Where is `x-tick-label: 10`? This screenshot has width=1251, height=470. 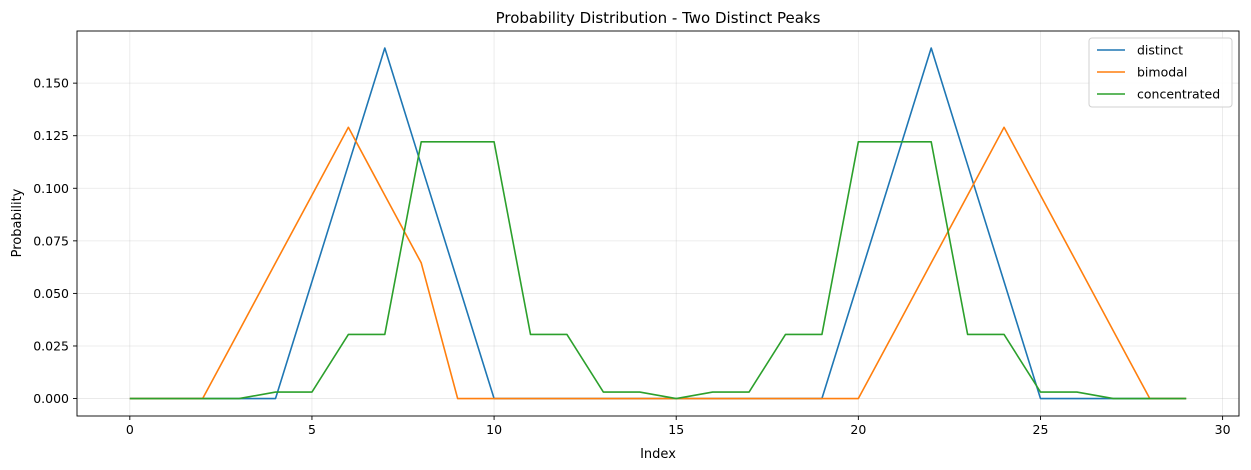
x-tick-label: 10 is located at coordinates (494, 429).